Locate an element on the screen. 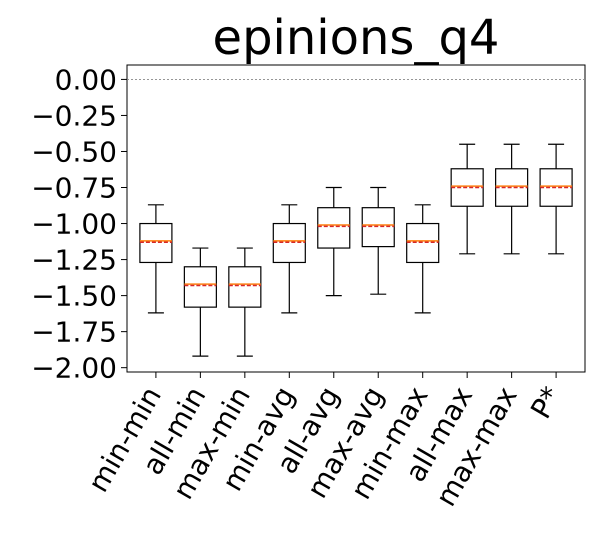 This screenshot has width=600, height=550. box-all-min is located at coordinates (200, 302).